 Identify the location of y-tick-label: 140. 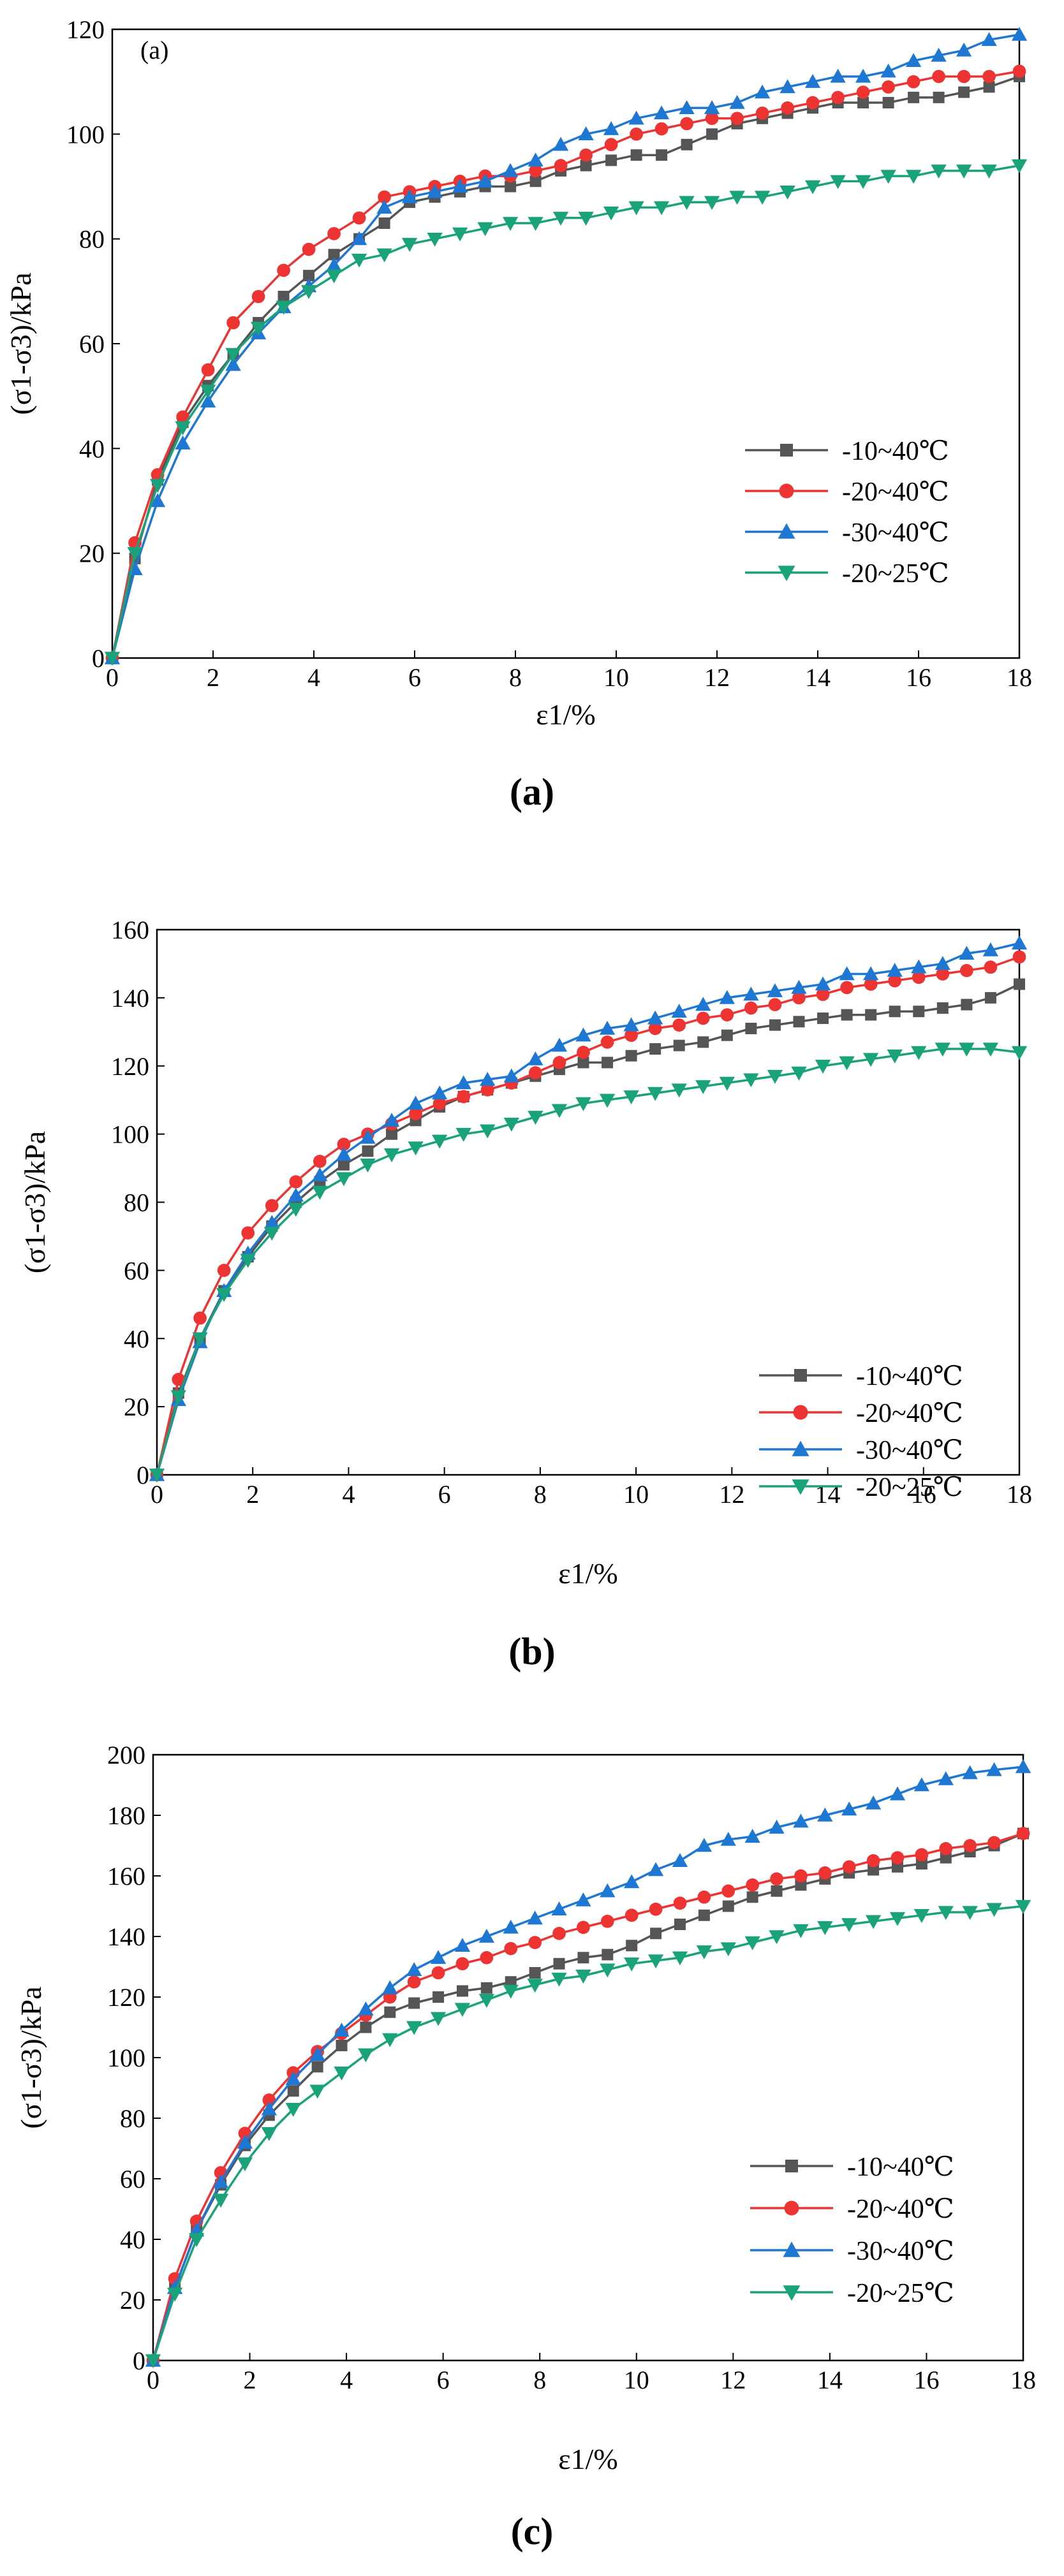
(126, 1937).